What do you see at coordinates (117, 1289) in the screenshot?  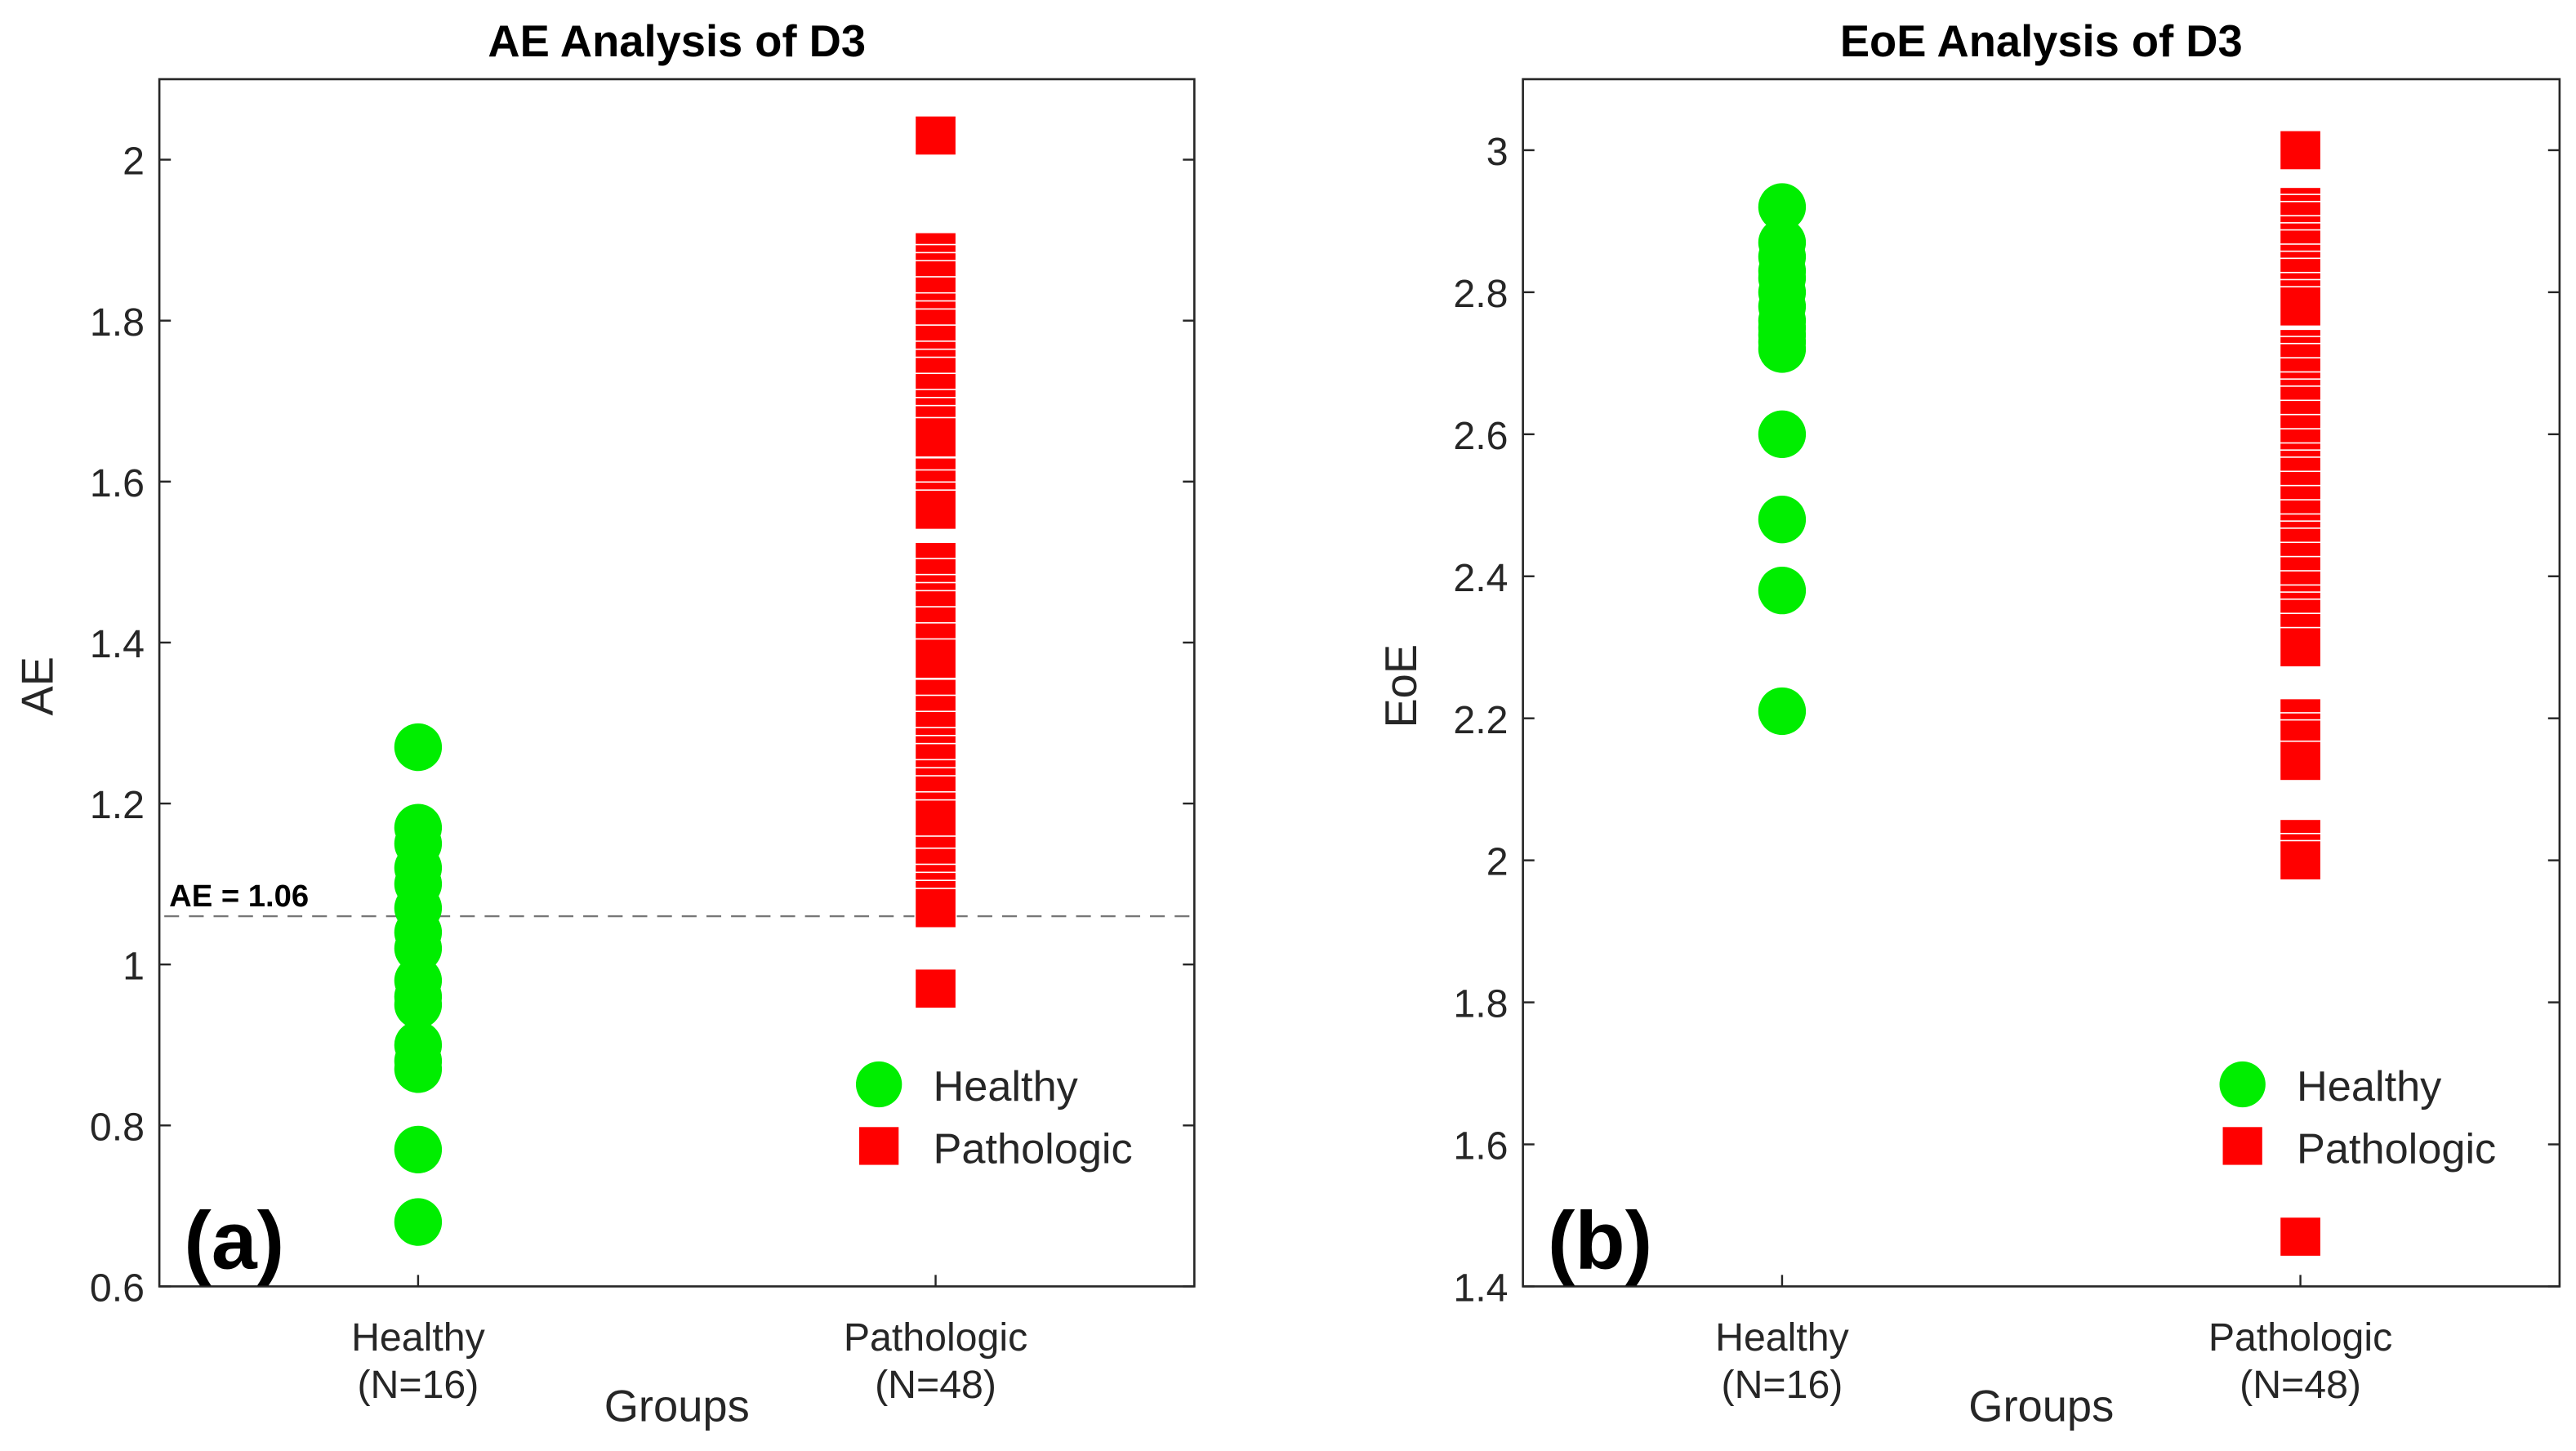 I see `y-tick-label: 0.6` at bounding box center [117, 1289].